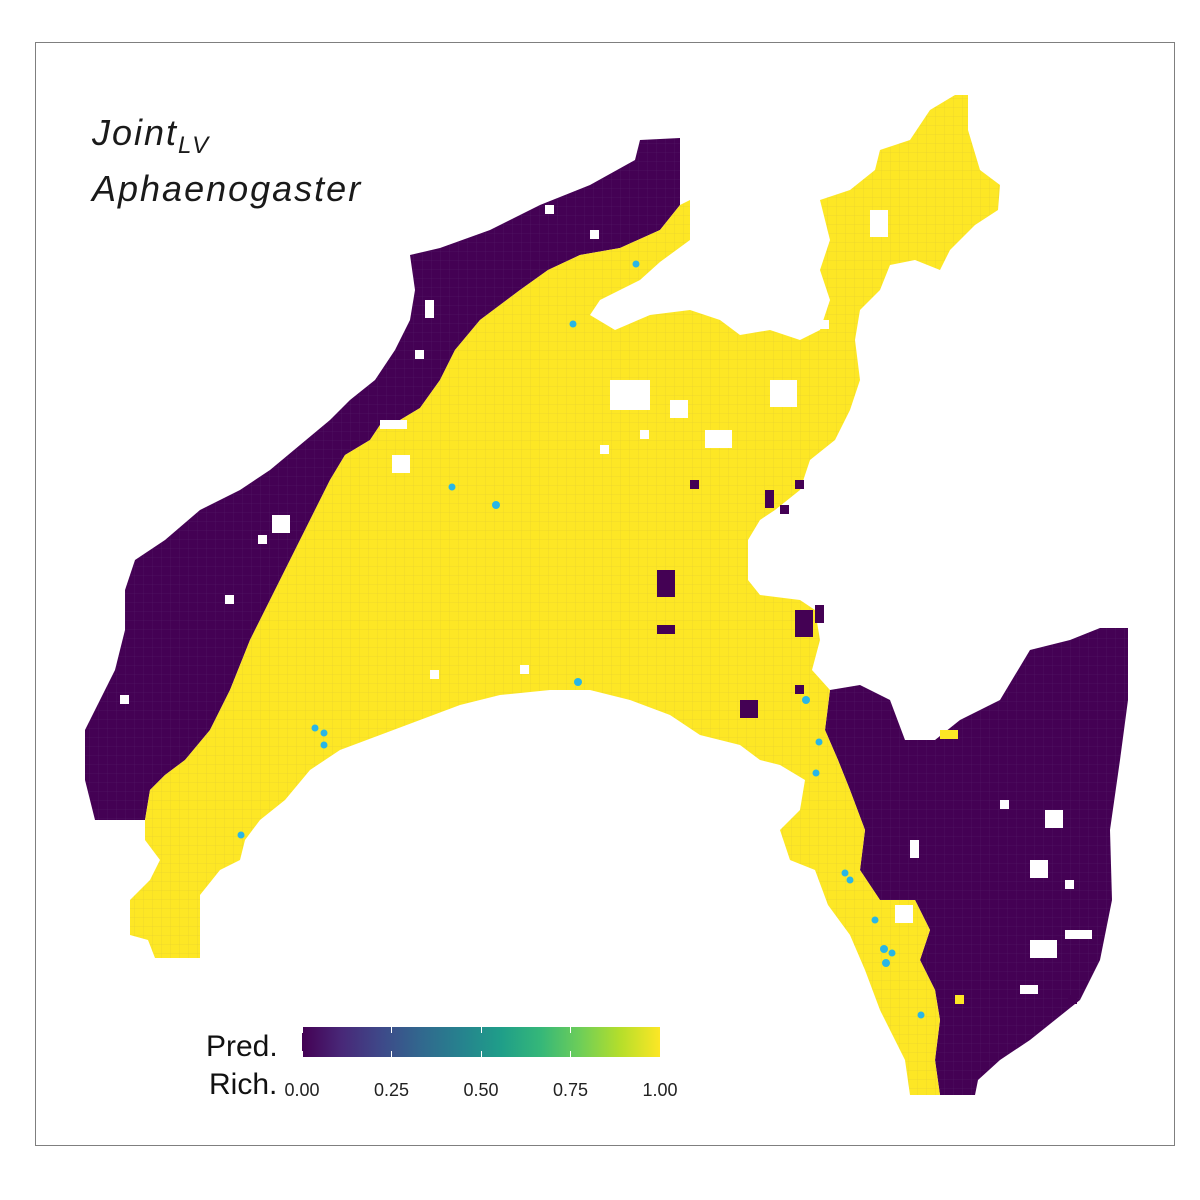  Describe the element at coordinates (227, 188) in the screenshot. I see `map-title-taxon: Aphaenogaster` at that location.